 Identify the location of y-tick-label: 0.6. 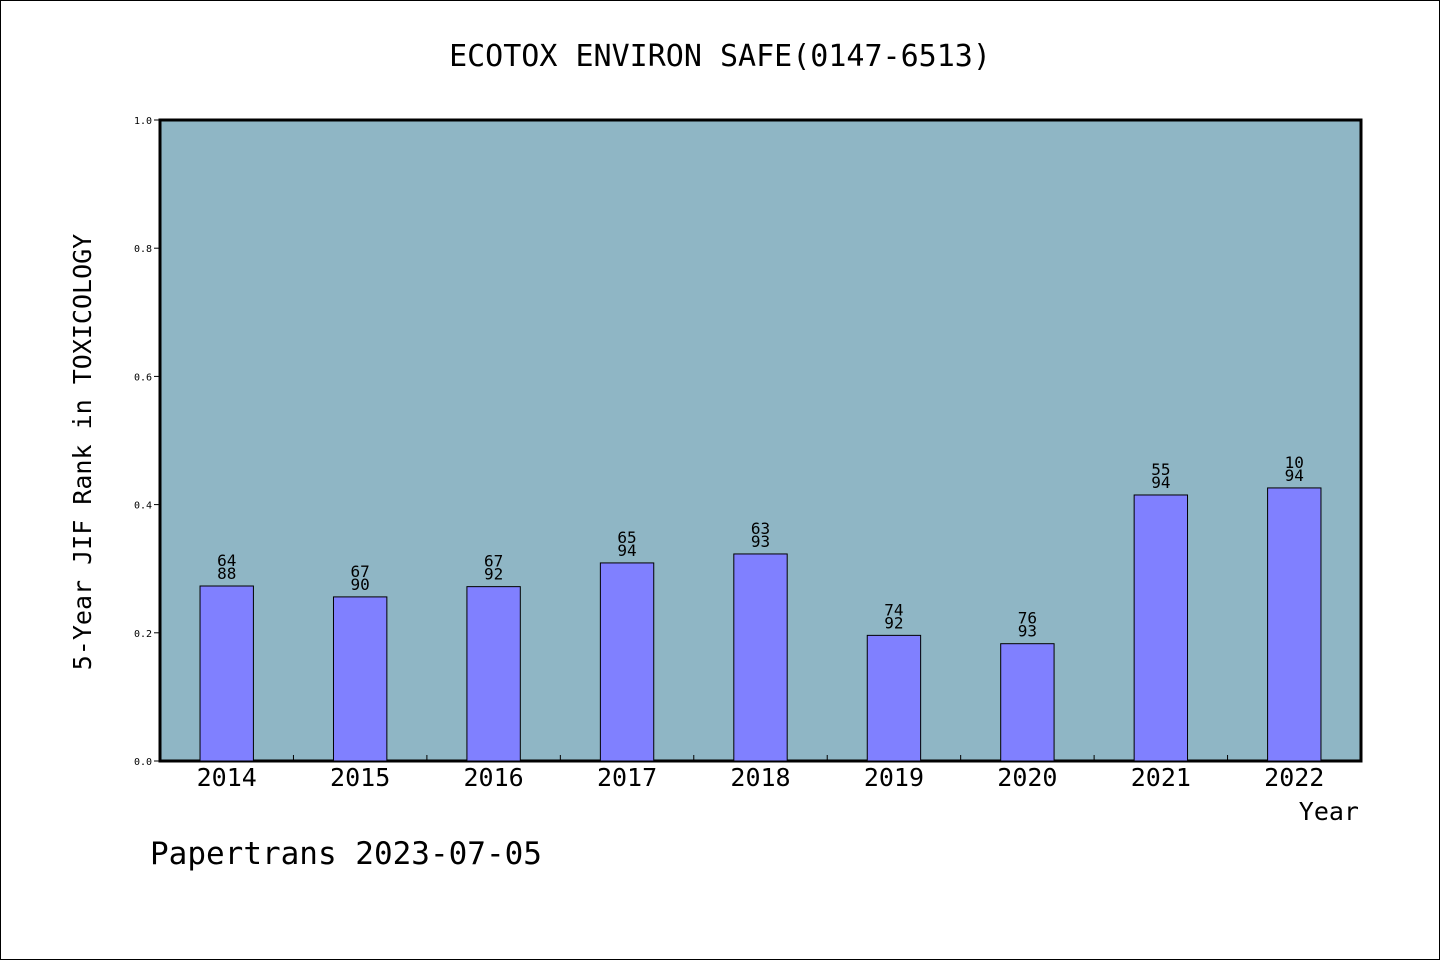
(143, 377).